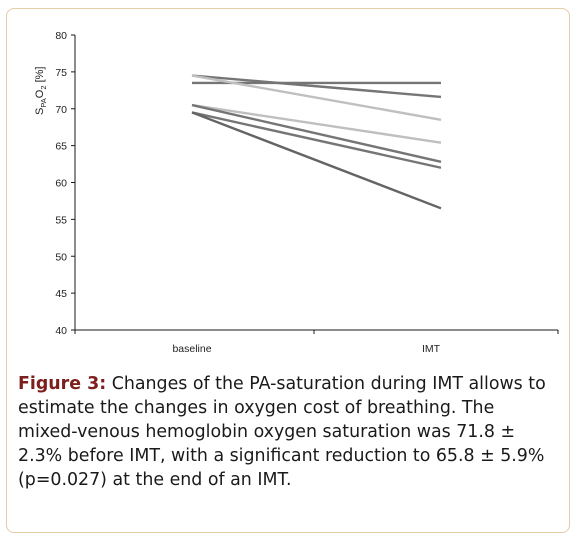 The image size is (578, 540). What do you see at coordinates (61, 36) in the screenshot?
I see `y-tick-label: 80` at bounding box center [61, 36].